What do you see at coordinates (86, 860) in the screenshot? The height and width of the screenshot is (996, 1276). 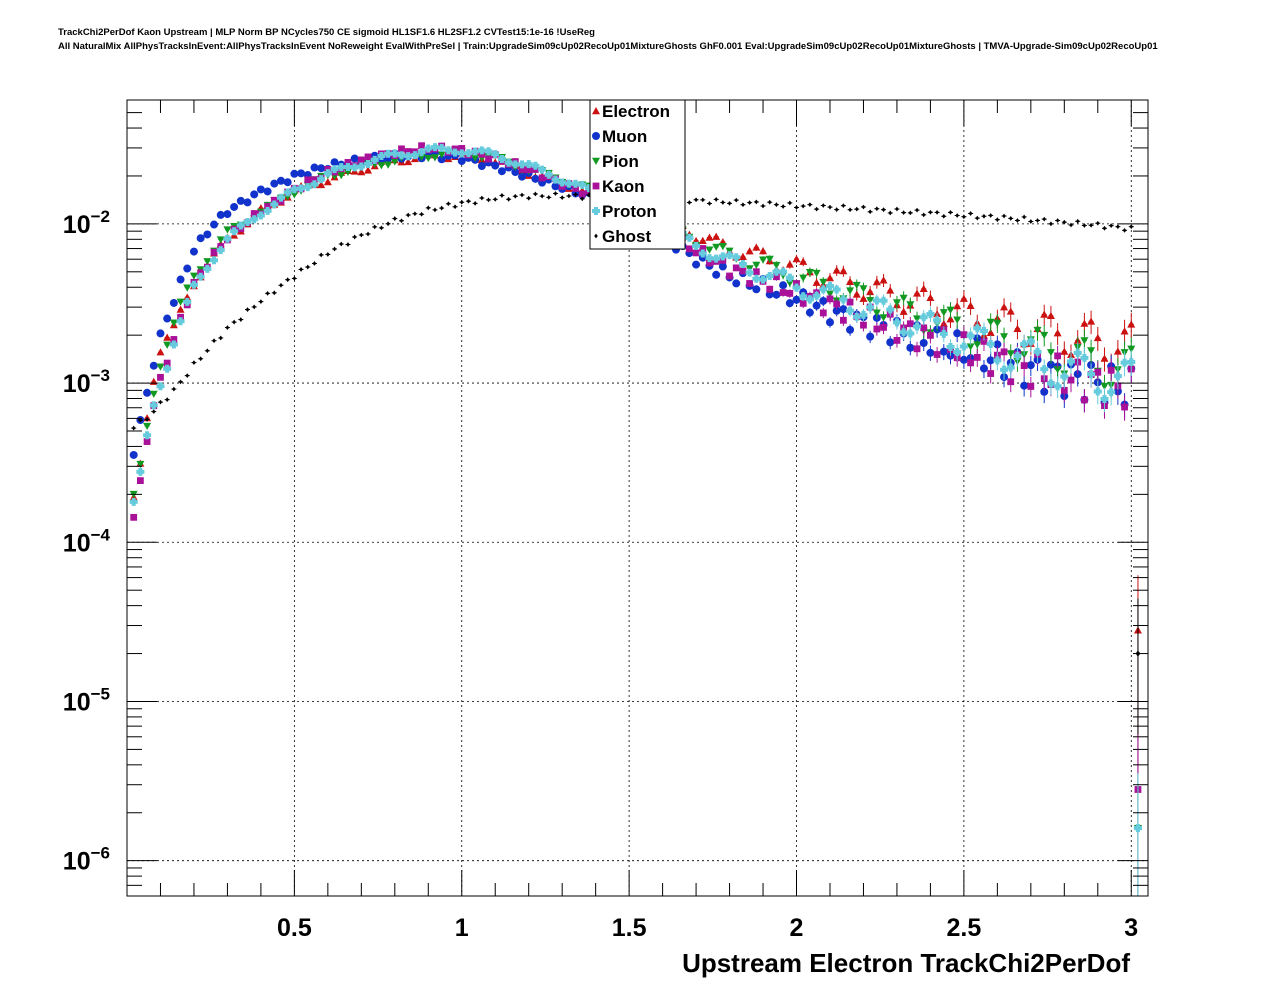 I see `y-tick-label: 10⁻⁶` at bounding box center [86, 860].